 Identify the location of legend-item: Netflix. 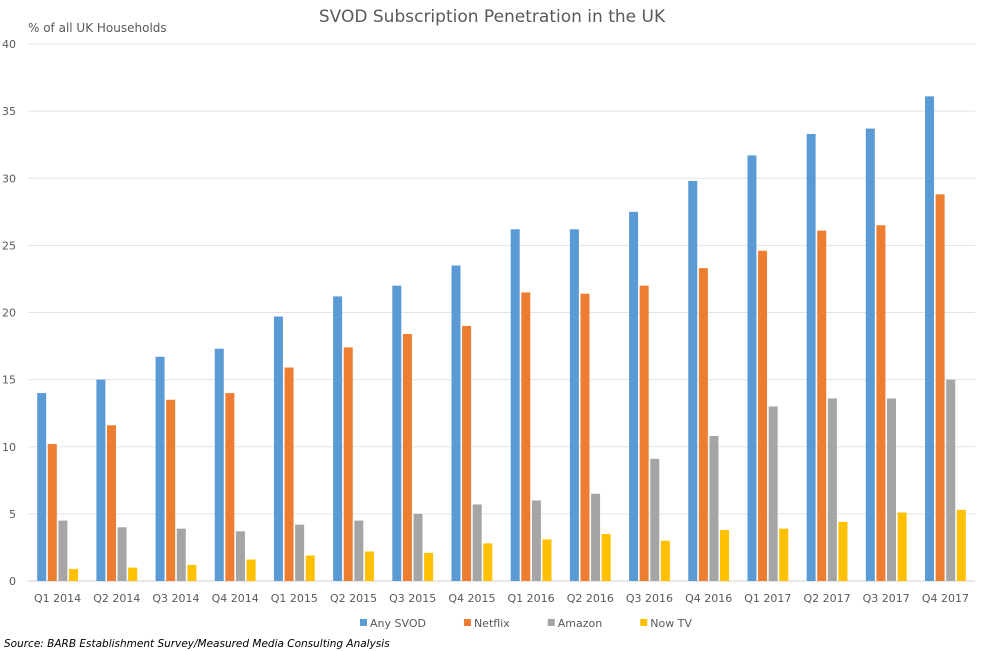
(486, 623).